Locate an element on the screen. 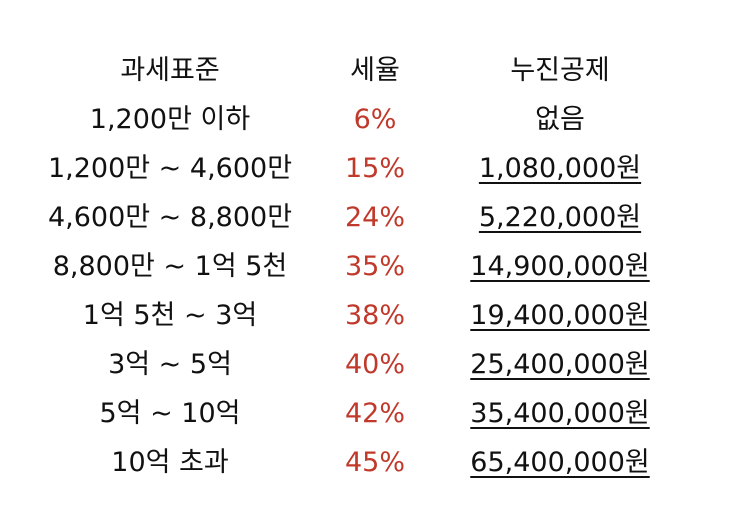 This screenshot has height=512, width=749. deduction-cell: 1,080,000원 is located at coordinates (560, 168).